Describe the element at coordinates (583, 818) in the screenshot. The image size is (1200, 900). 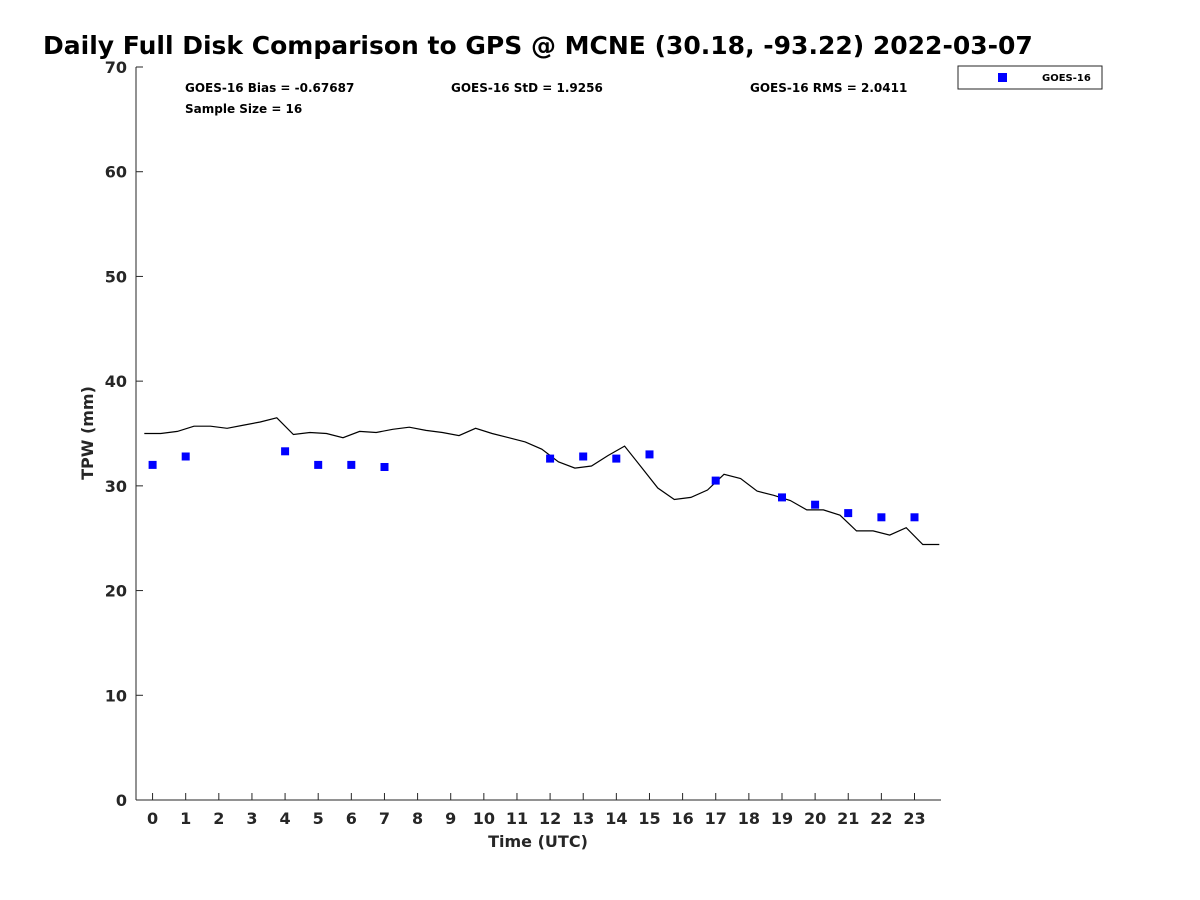
I see `x-tick-label: 13` at that location.